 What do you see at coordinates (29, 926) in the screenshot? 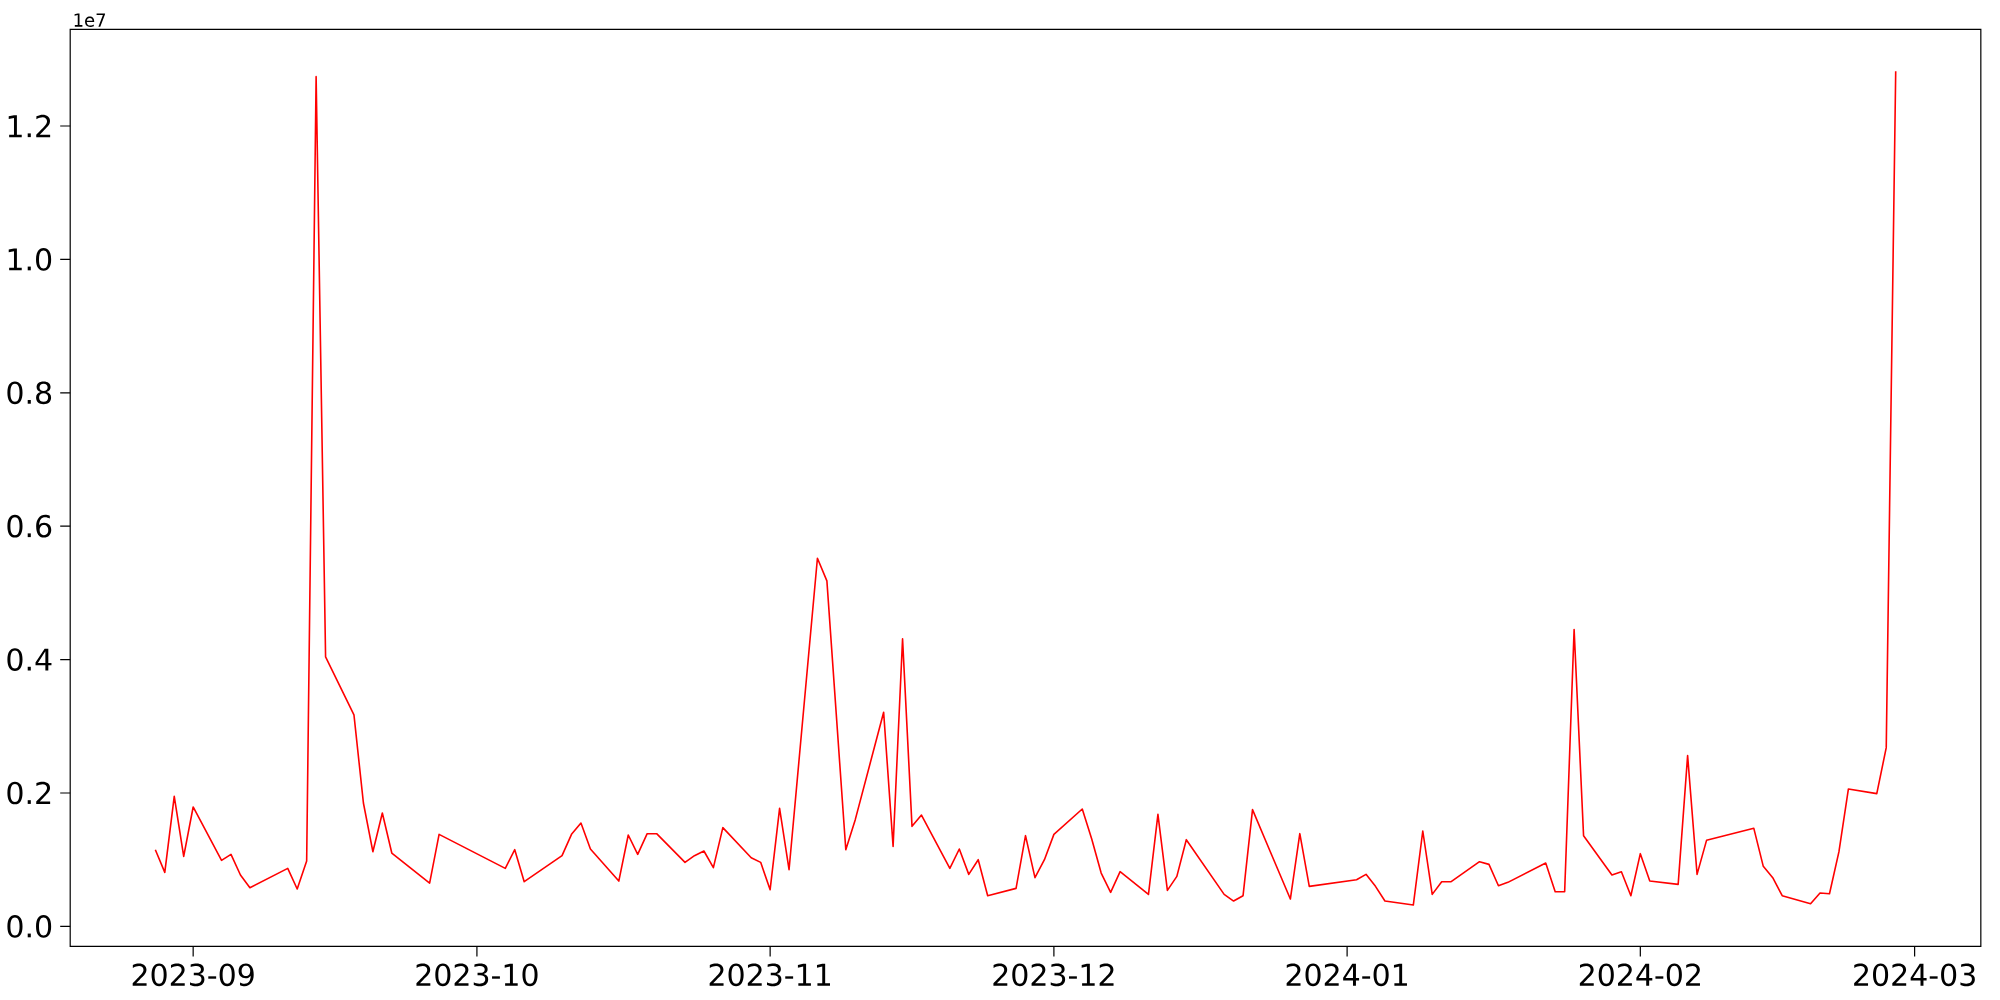
I see `y-tick-label: 0.0` at bounding box center [29, 926].